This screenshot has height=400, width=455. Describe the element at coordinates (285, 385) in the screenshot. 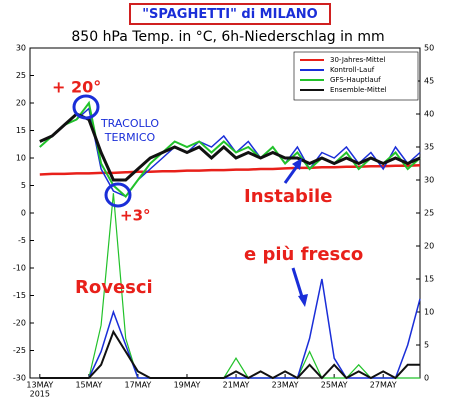

I see `x-tick-label: 23MAY` at that location.